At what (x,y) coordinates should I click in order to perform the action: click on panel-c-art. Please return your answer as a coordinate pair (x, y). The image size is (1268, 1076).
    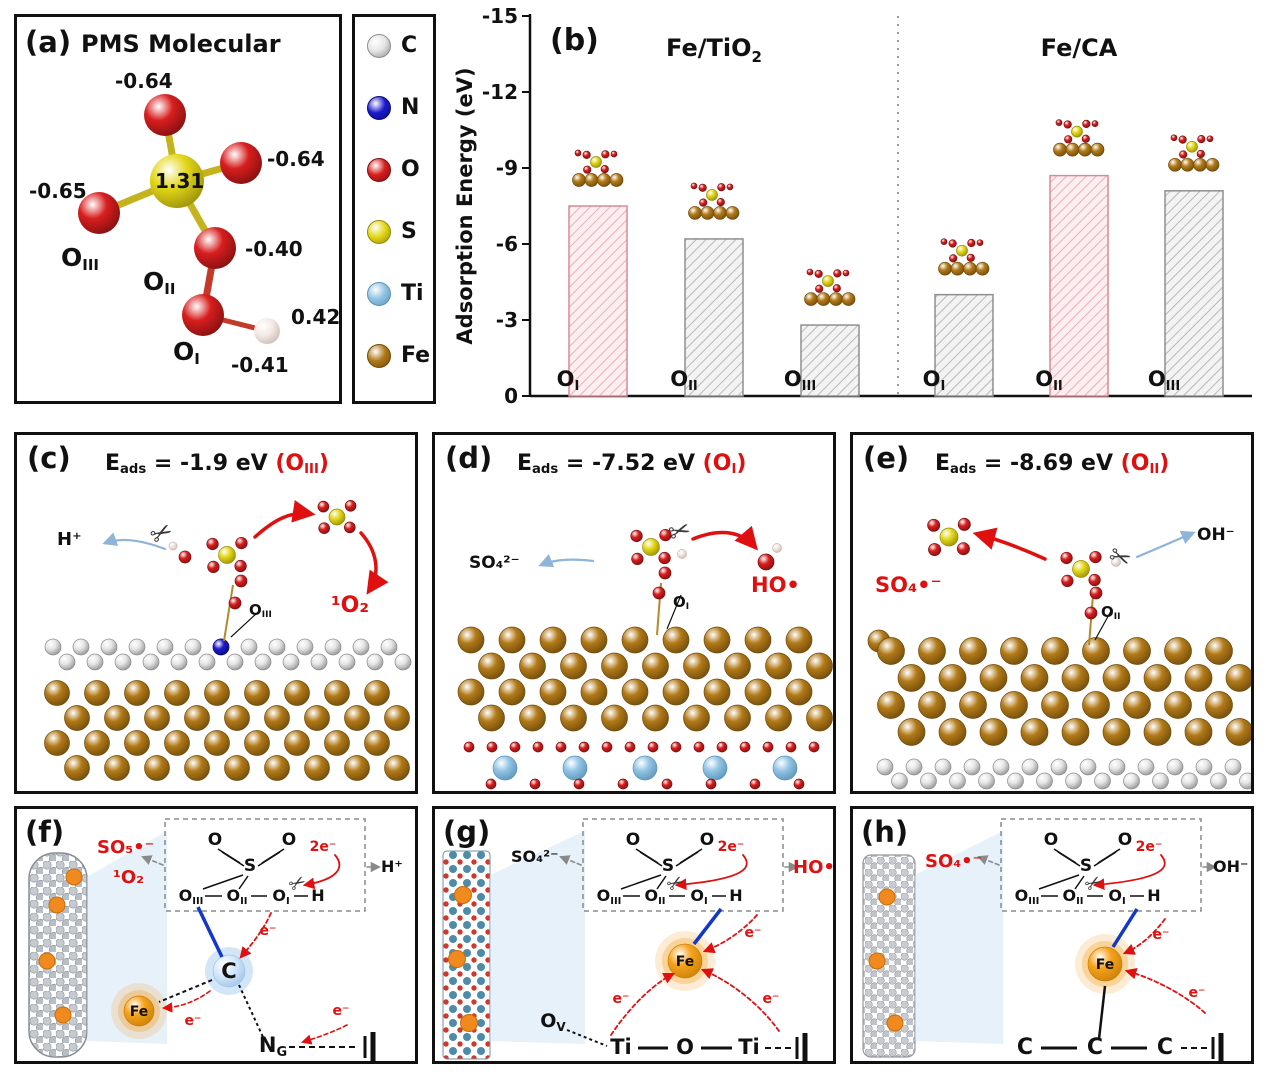
    Looking at the image, I should click on (228, 640).